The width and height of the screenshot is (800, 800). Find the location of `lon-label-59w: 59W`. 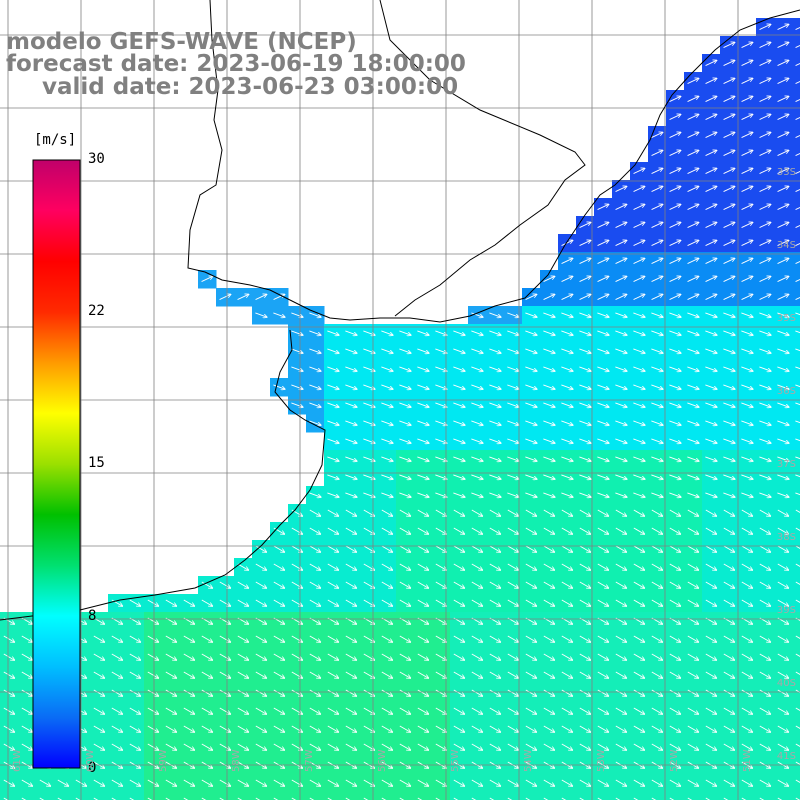

lon-label-59w: 59W is located at coordinates (163, 760).